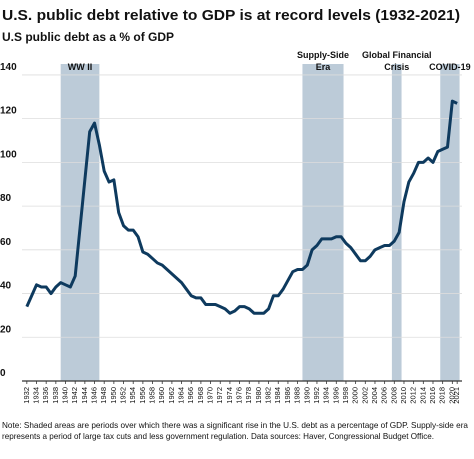 The width and height of the screenshot is (474, 459). What do you see at coordinates (171, 395) in the screenshot?
I see `x-tick-label: 1962` at bounding box center [171, 395].